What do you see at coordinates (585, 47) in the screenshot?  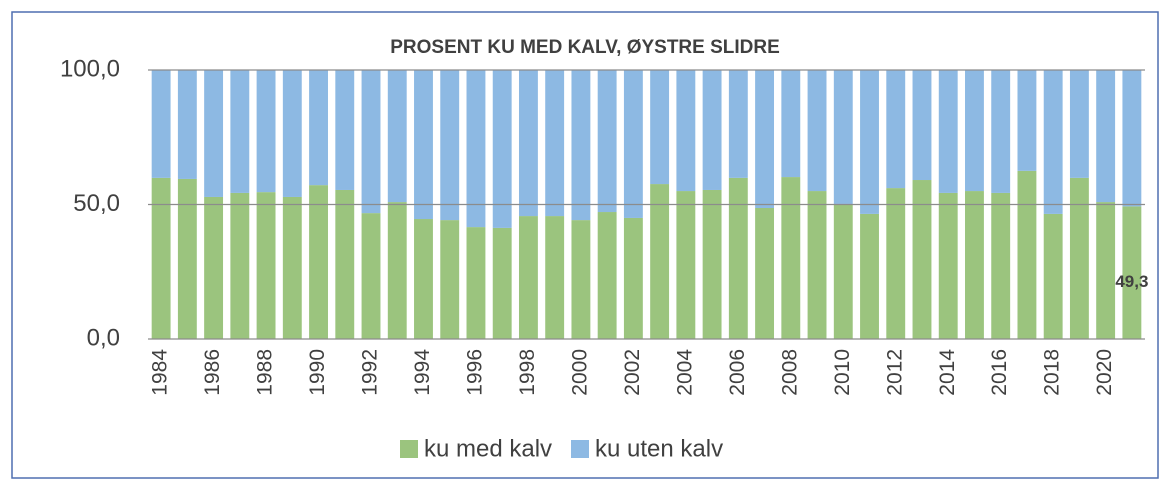 I see `chart-title: PROSENT KU MED KALV, ØYSTRE SLIDRE` at bounding box center [585, 47].